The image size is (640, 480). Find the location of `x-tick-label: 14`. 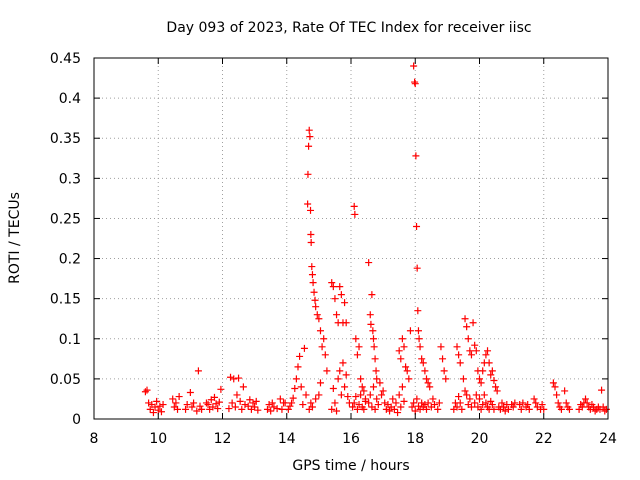

x-tick-label: 14 is located at coordinates (287, 439).